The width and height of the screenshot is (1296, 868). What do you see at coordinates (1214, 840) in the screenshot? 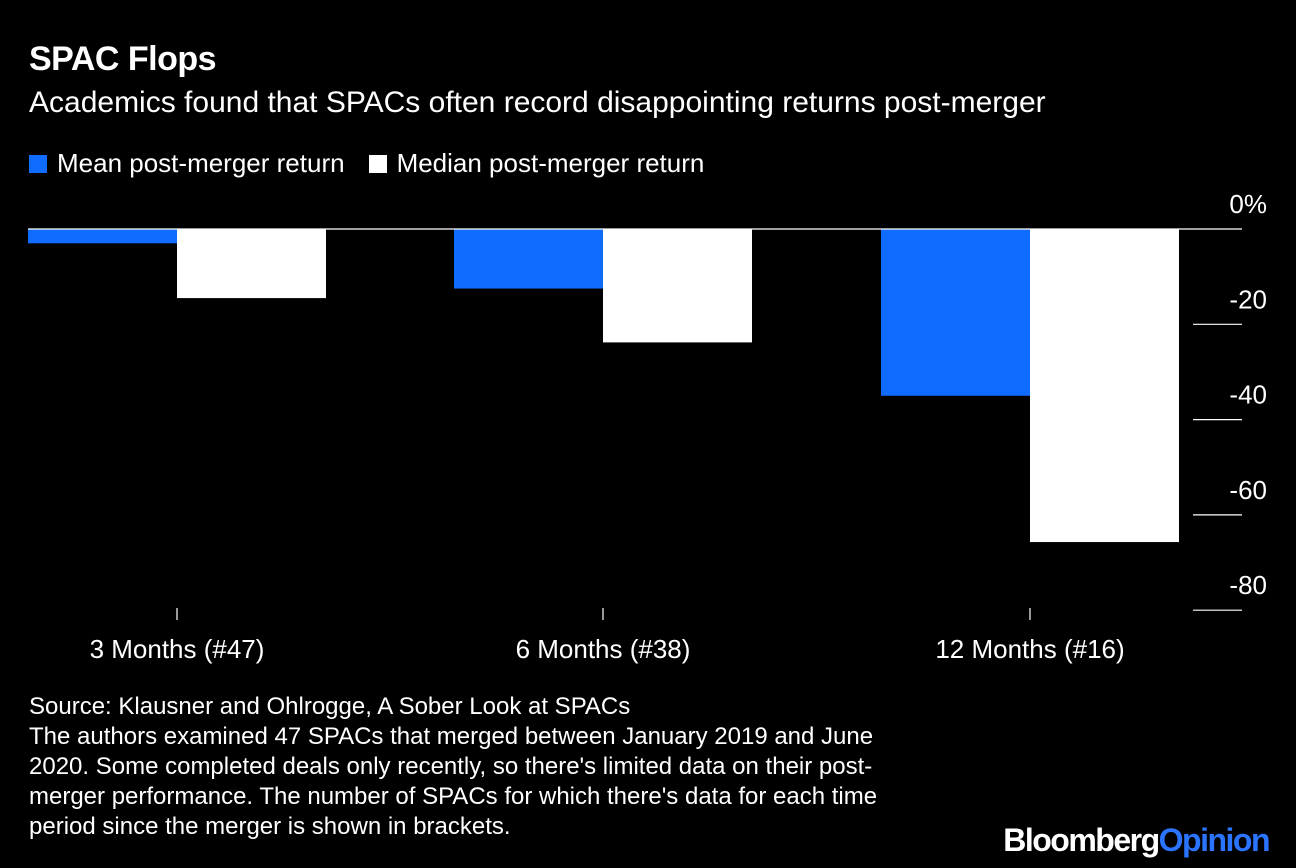
I see `brand-suffix: Opinion` at bounding box center [1214, 840].